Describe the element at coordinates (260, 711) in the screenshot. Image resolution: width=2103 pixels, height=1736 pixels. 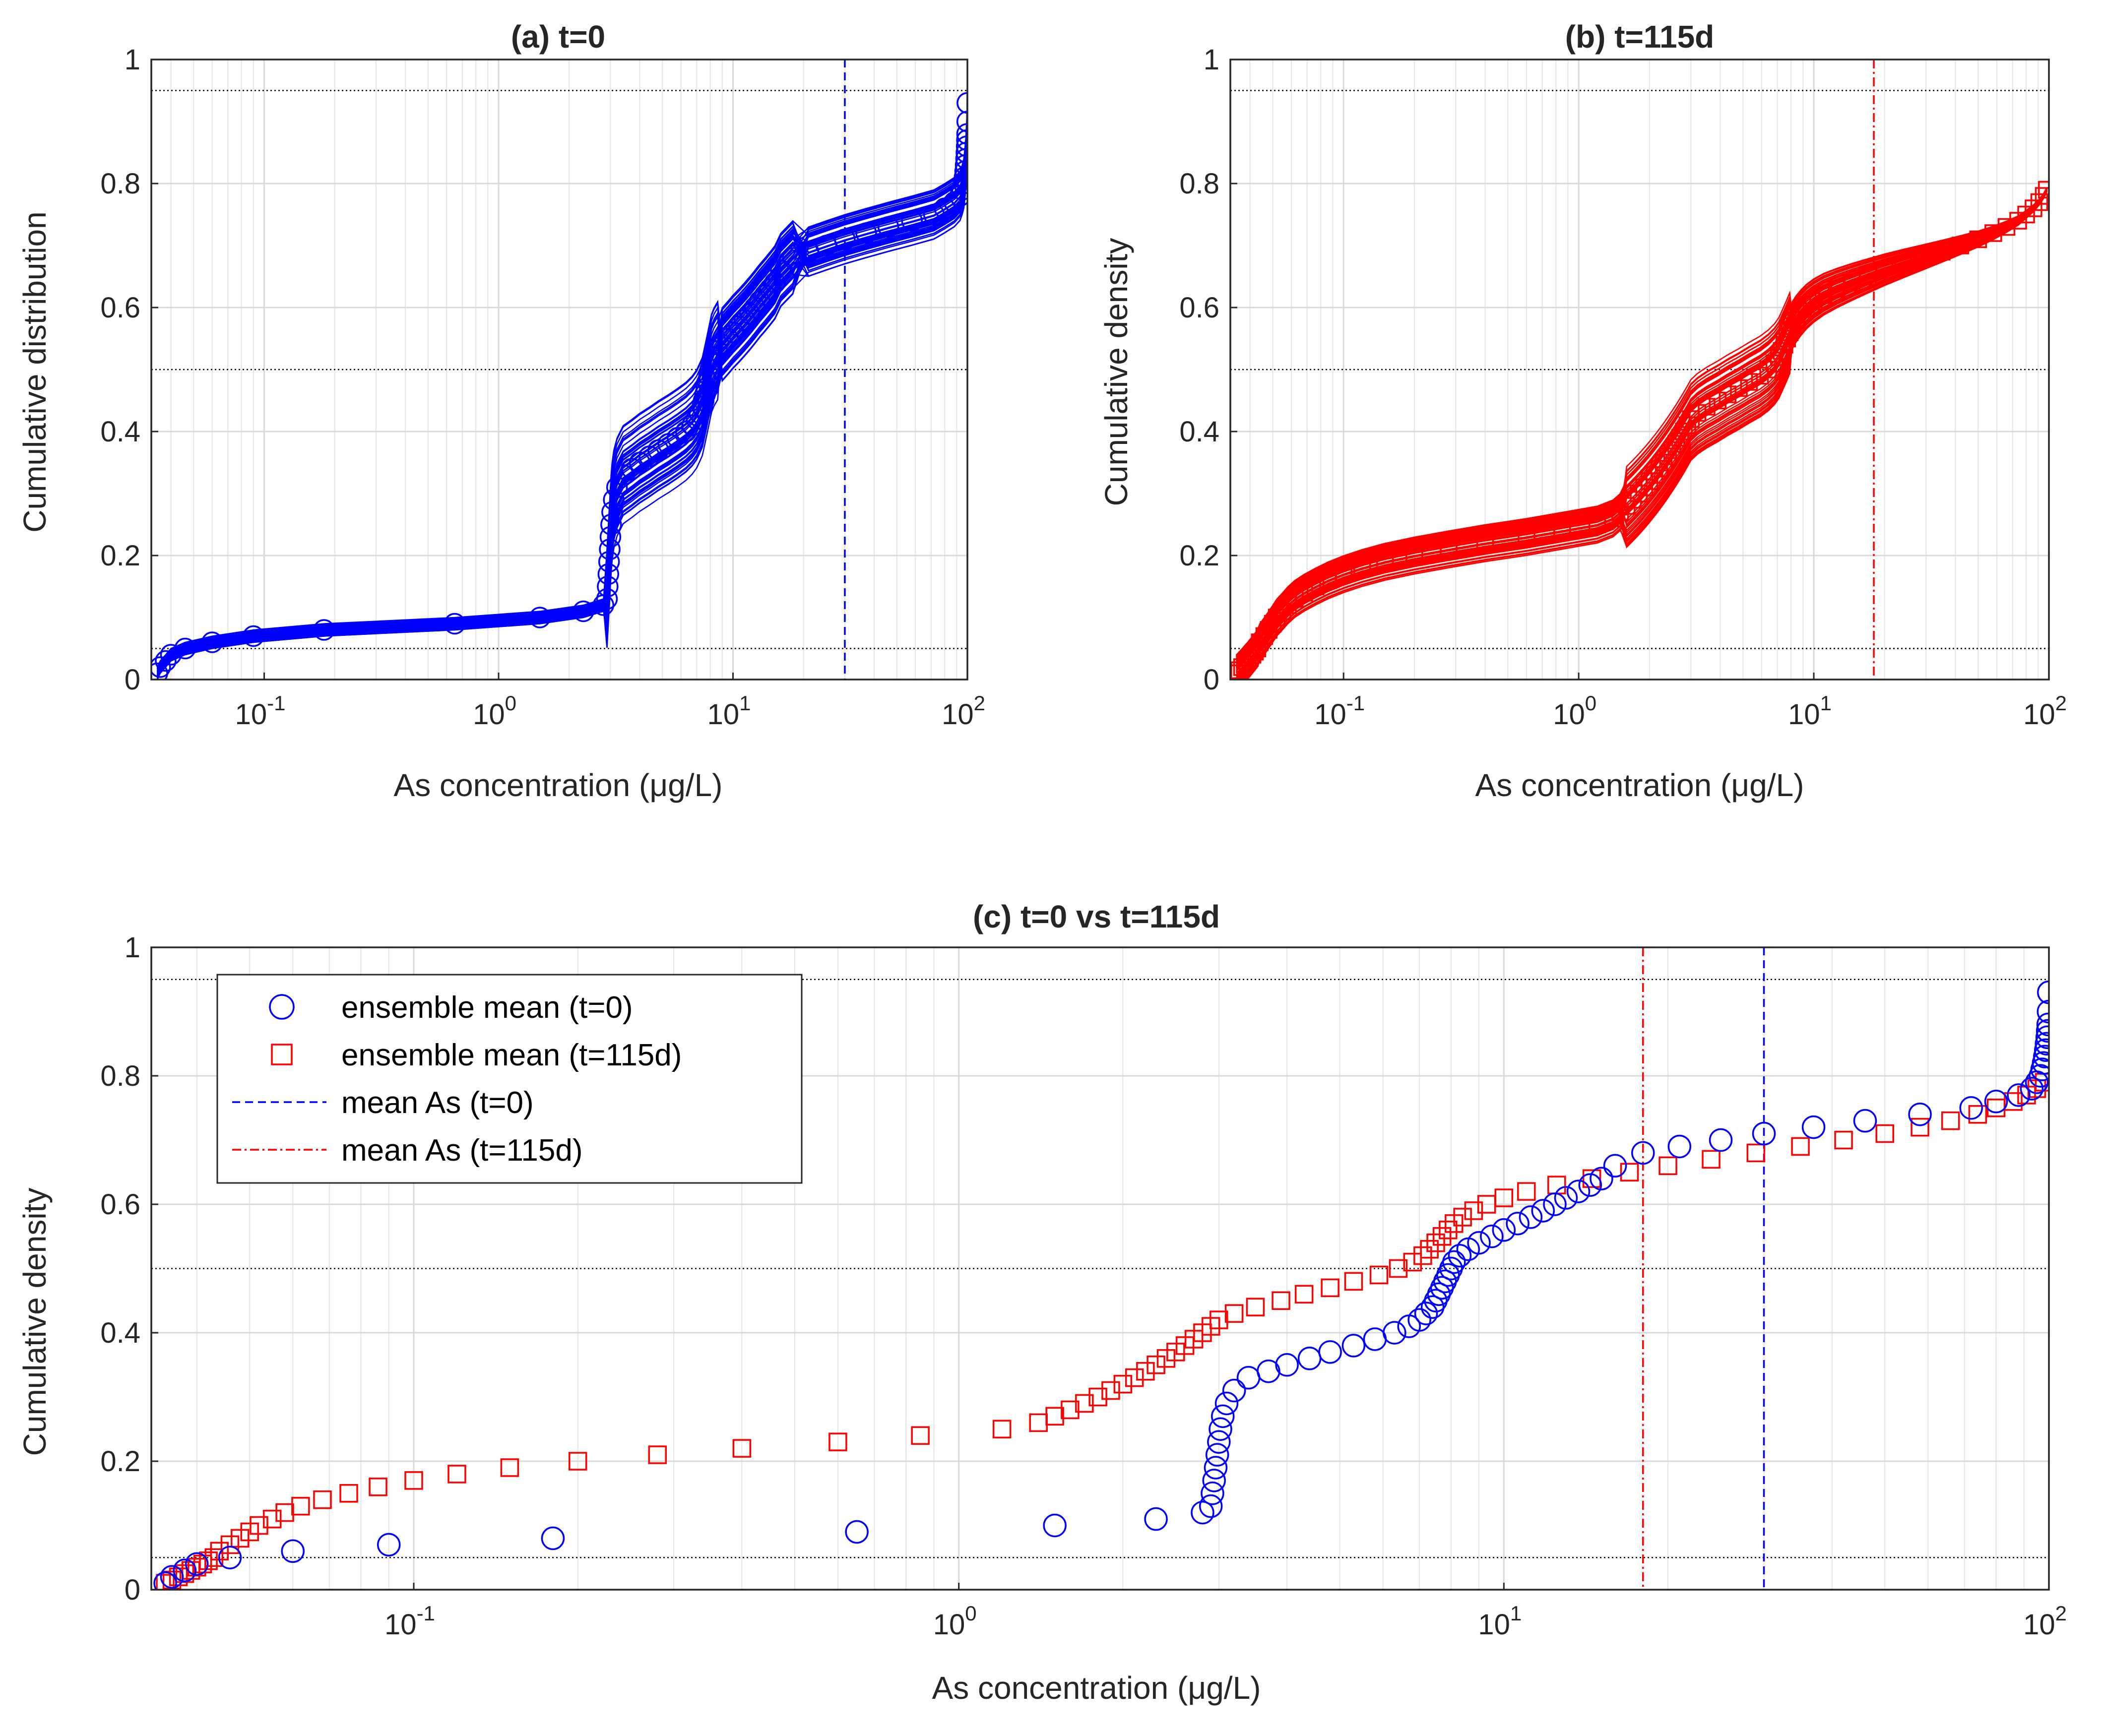
I see `panel-a-x-tick-label: 10⁻¹` at that location.